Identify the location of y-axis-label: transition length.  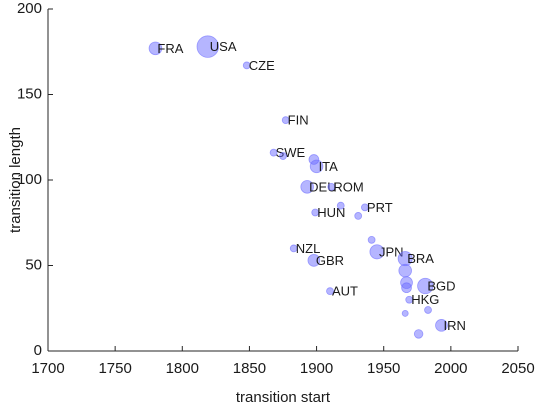
(15, 180).